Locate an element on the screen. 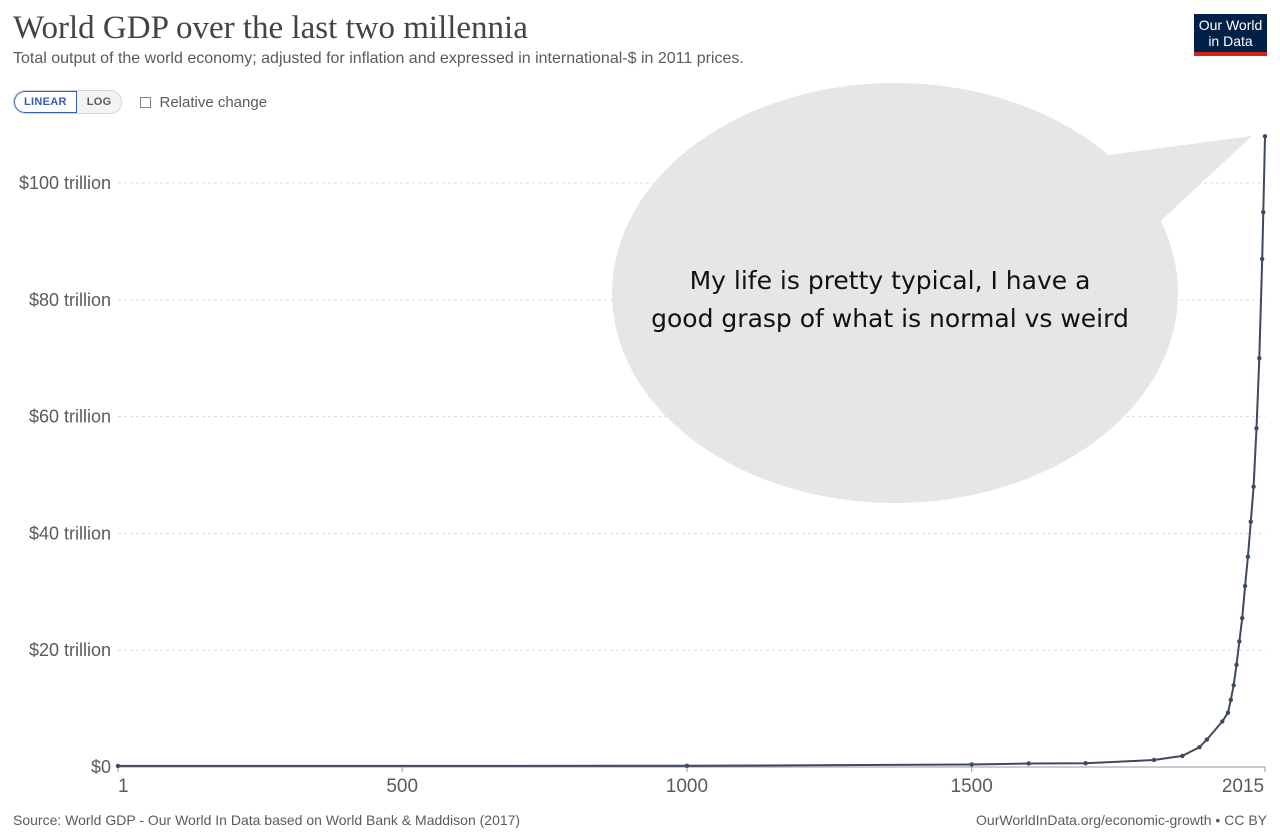  y-tick-label: $80 trillion is located at coordinates (70, 300).